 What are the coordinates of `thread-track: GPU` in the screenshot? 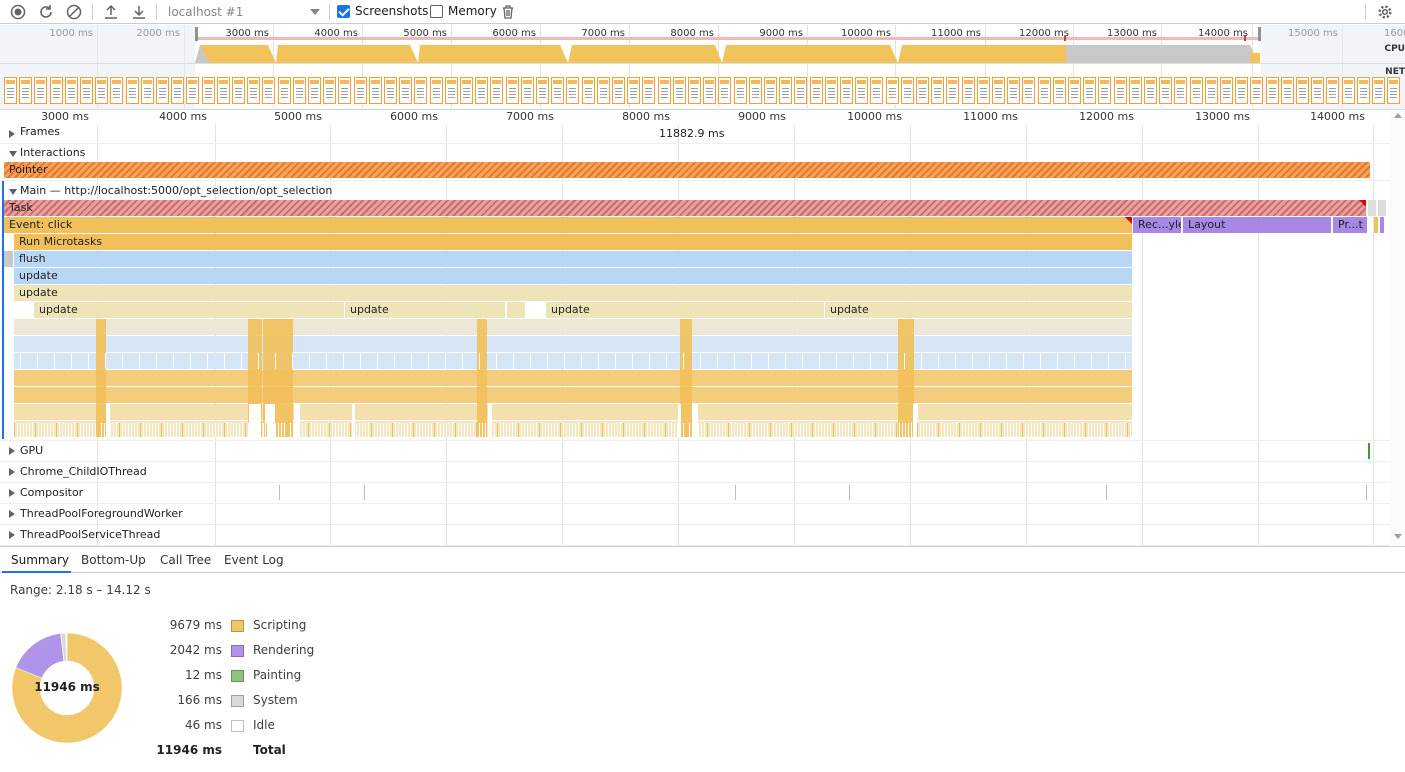 It's located at (695, 451).